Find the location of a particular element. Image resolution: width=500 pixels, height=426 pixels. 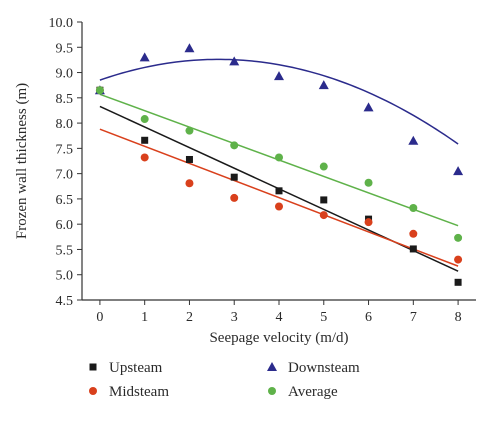

x-tick-label: 6 is located at coordinates (368, 317).